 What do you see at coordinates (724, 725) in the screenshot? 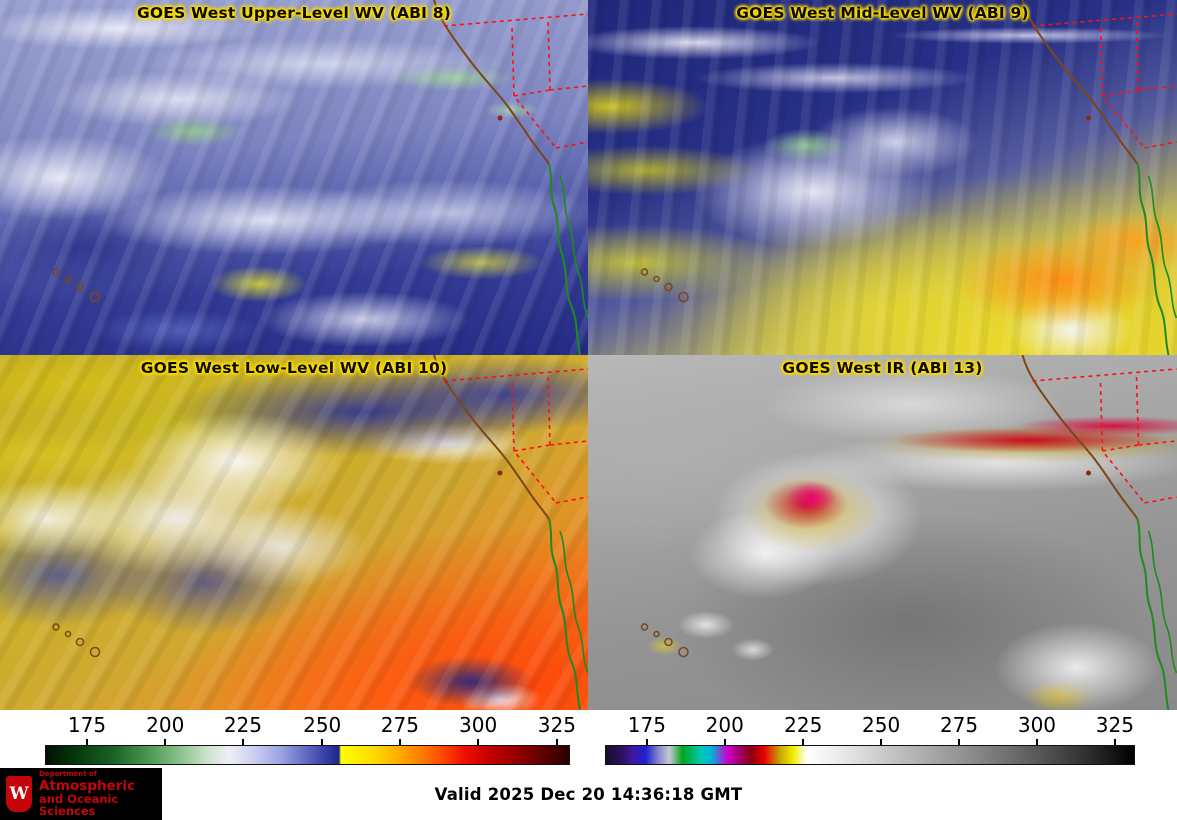
I see `ir-tick-label: 200` at bounding box center [724, 725].